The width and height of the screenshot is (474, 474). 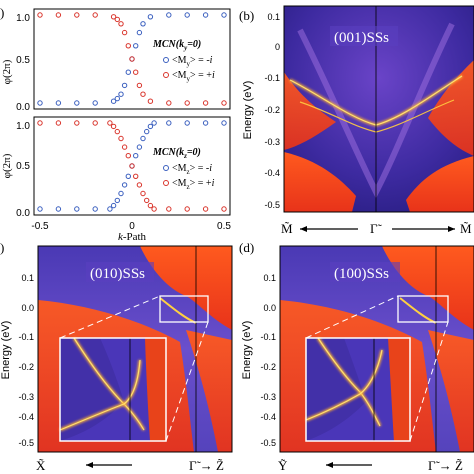 What do you see at coordinates (2, 247) in the screenshot?
I see `panel-c-label: )` at bounding box center [2, 247].